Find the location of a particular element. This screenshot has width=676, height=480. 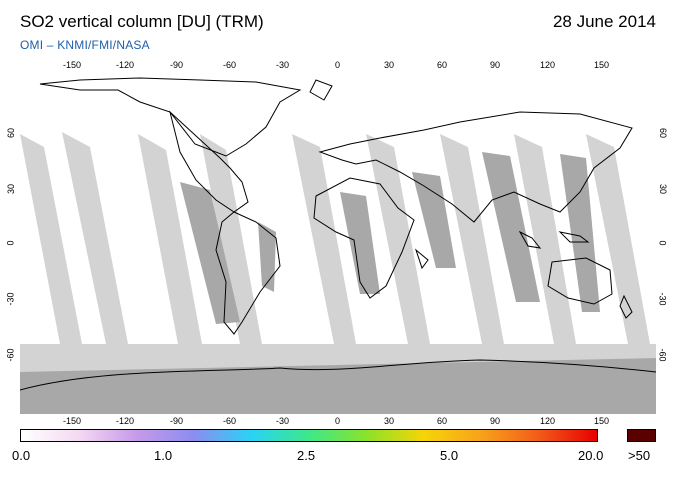

map-title: SO2 vertical column [DU] (TRM) is located at coordinates (142, 21).